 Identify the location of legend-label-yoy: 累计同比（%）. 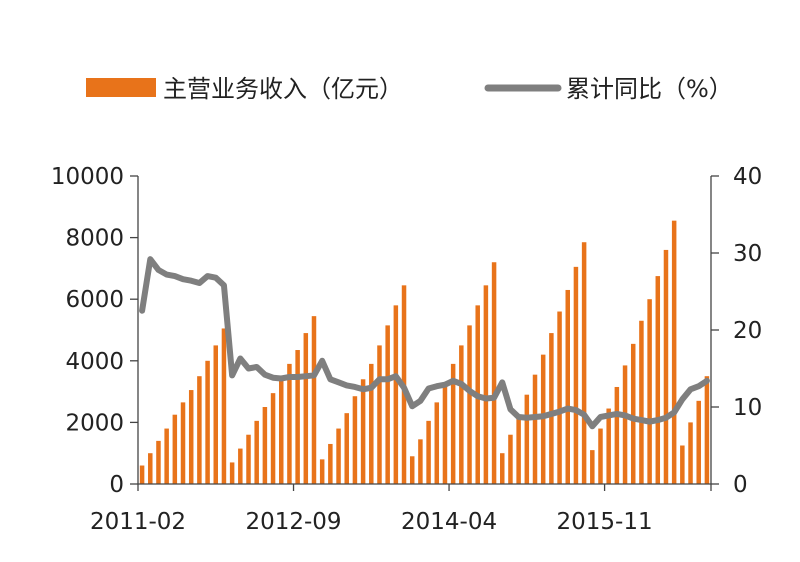
(649, 89).